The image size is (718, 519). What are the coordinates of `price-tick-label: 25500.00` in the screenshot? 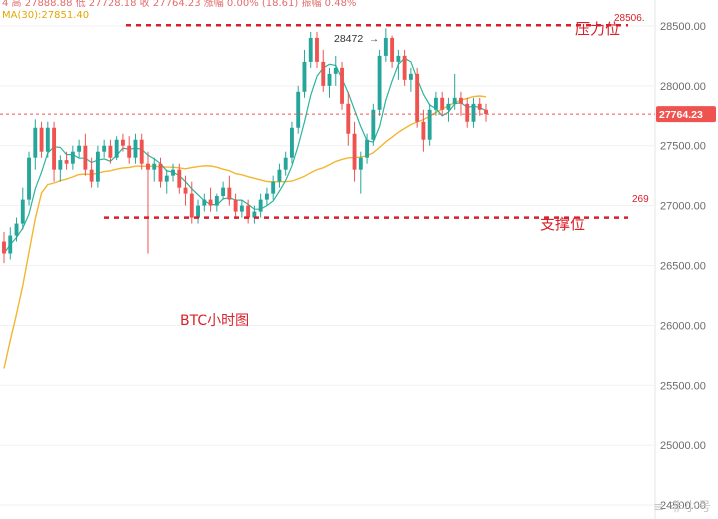 It's located at (683, 386).